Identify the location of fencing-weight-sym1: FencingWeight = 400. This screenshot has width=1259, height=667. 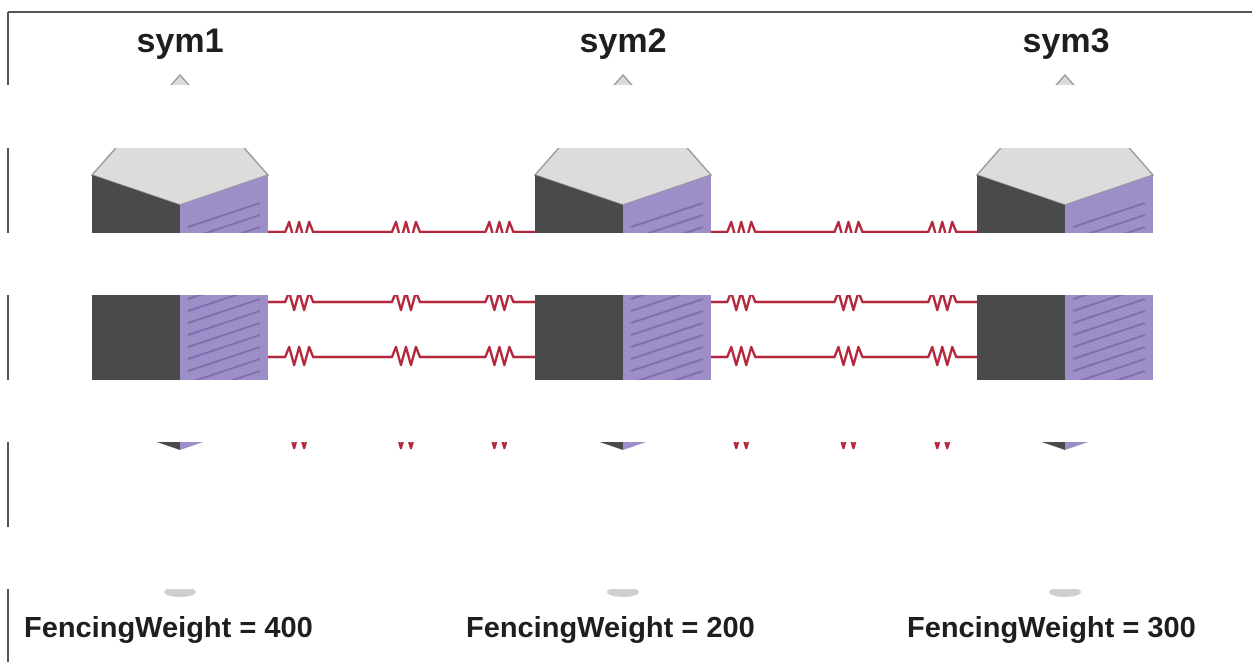
(168, 628).